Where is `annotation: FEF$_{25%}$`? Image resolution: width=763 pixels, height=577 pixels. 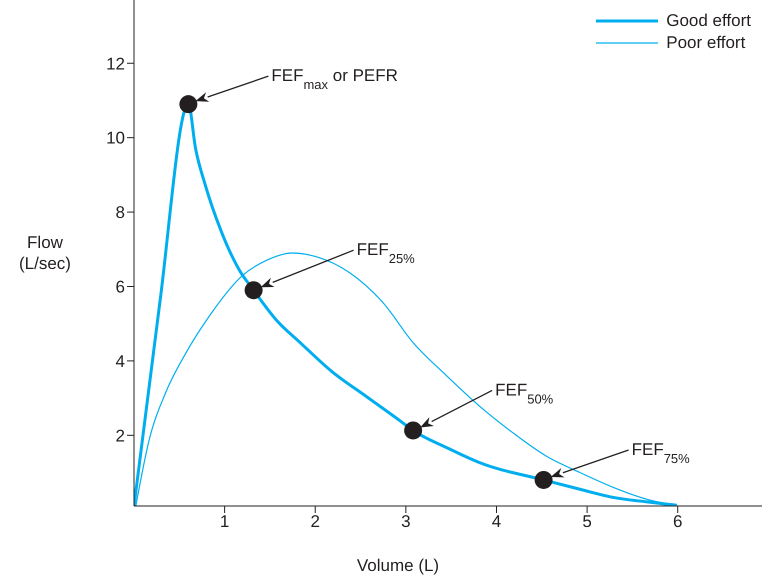
annotation: FEF$_{25%}$ is located at coordinates (386, 253).